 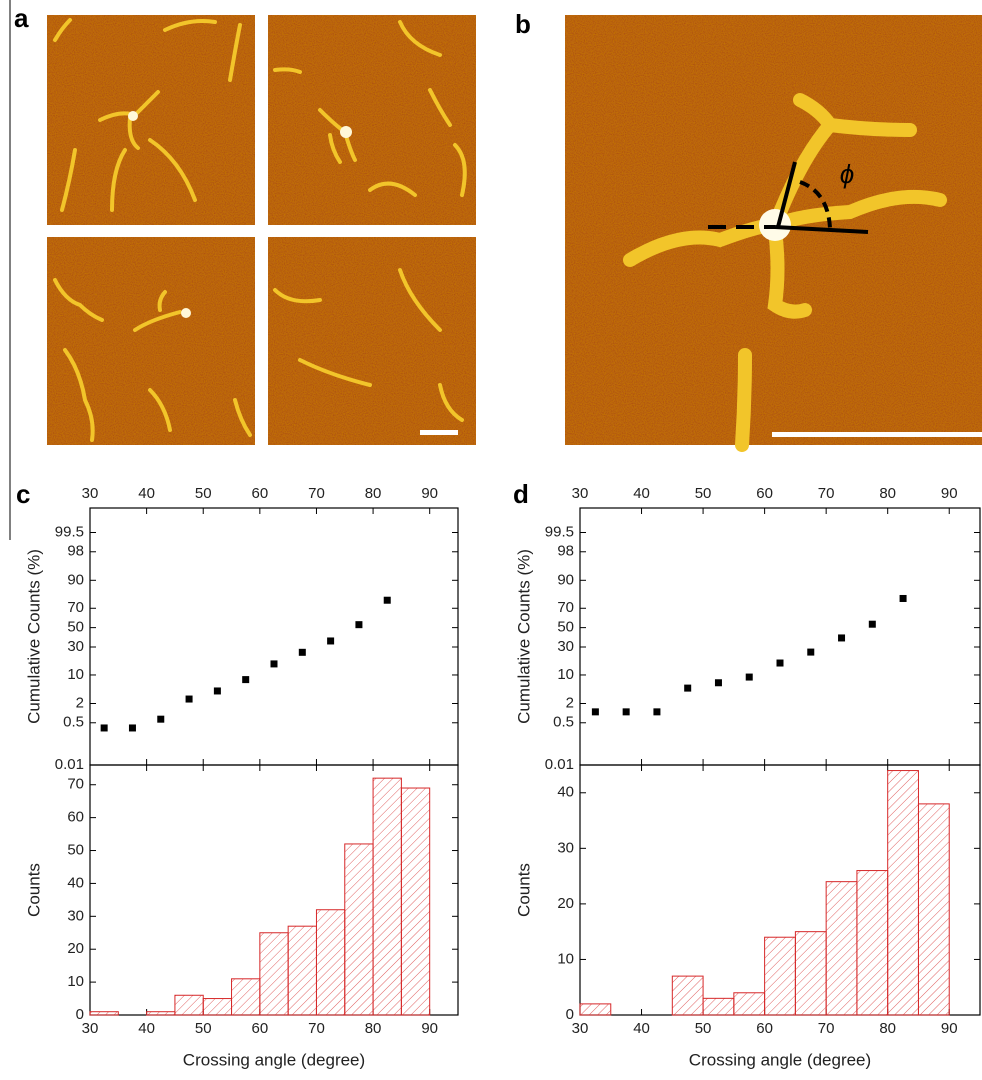 What do you see at coordinates (21, 18) in the screenshot?
I see `panel-label: a` at bounding box center [21, 18].